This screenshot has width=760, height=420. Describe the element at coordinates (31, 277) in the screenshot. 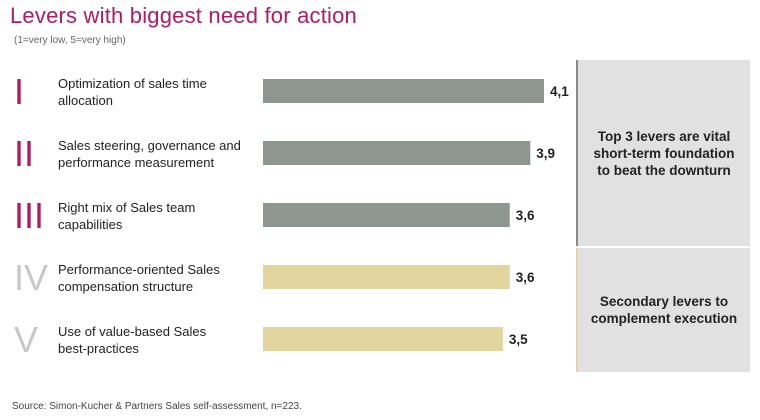

I see `lever-numeral: IV` at that location.